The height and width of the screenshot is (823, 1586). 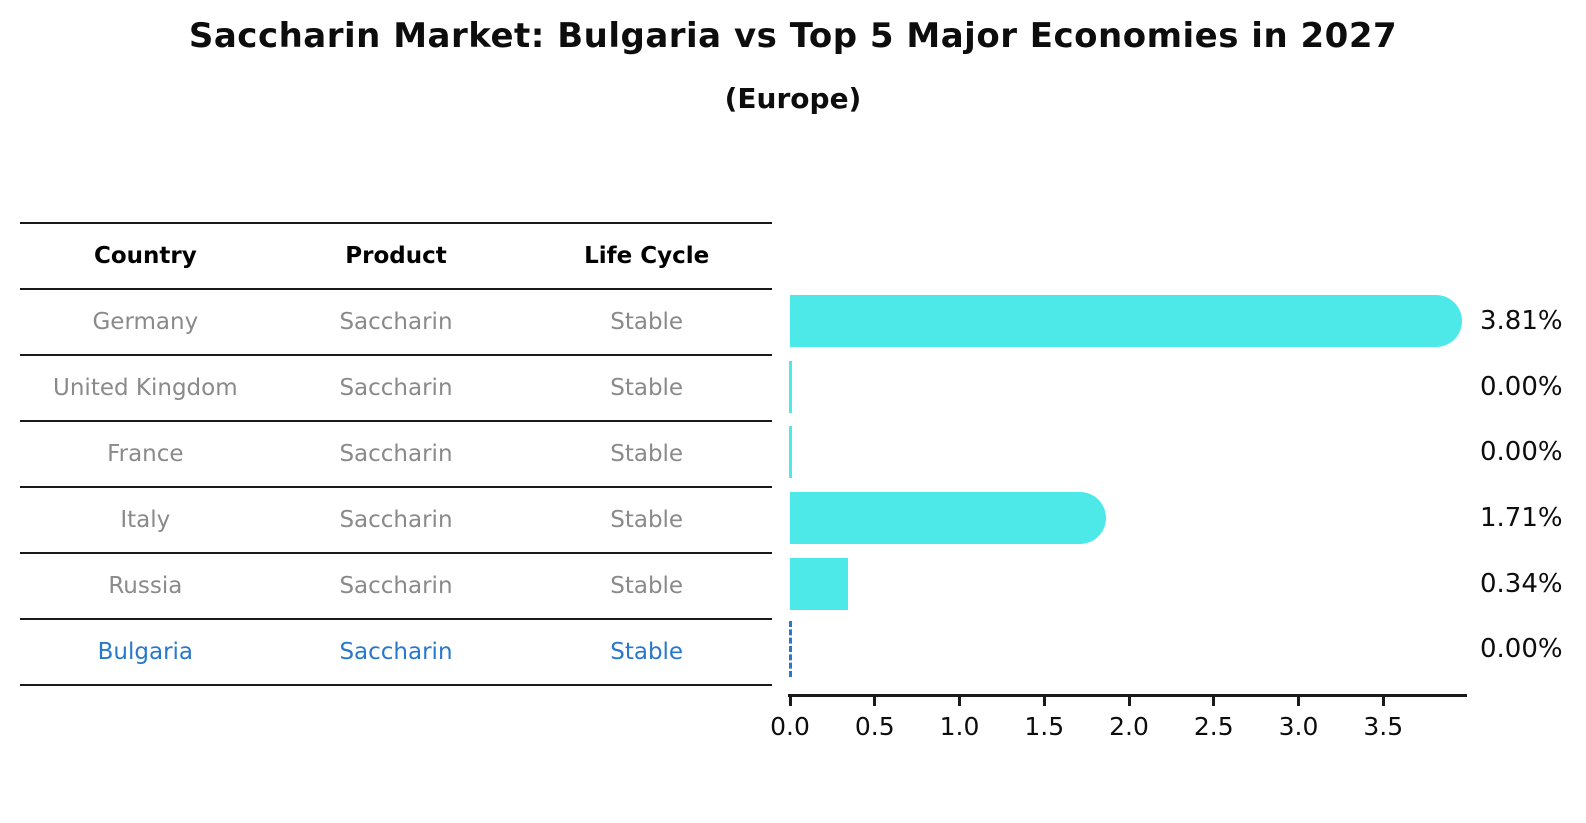 I want to click on country-cell: Bulgaria, so click(x=145, y=652).